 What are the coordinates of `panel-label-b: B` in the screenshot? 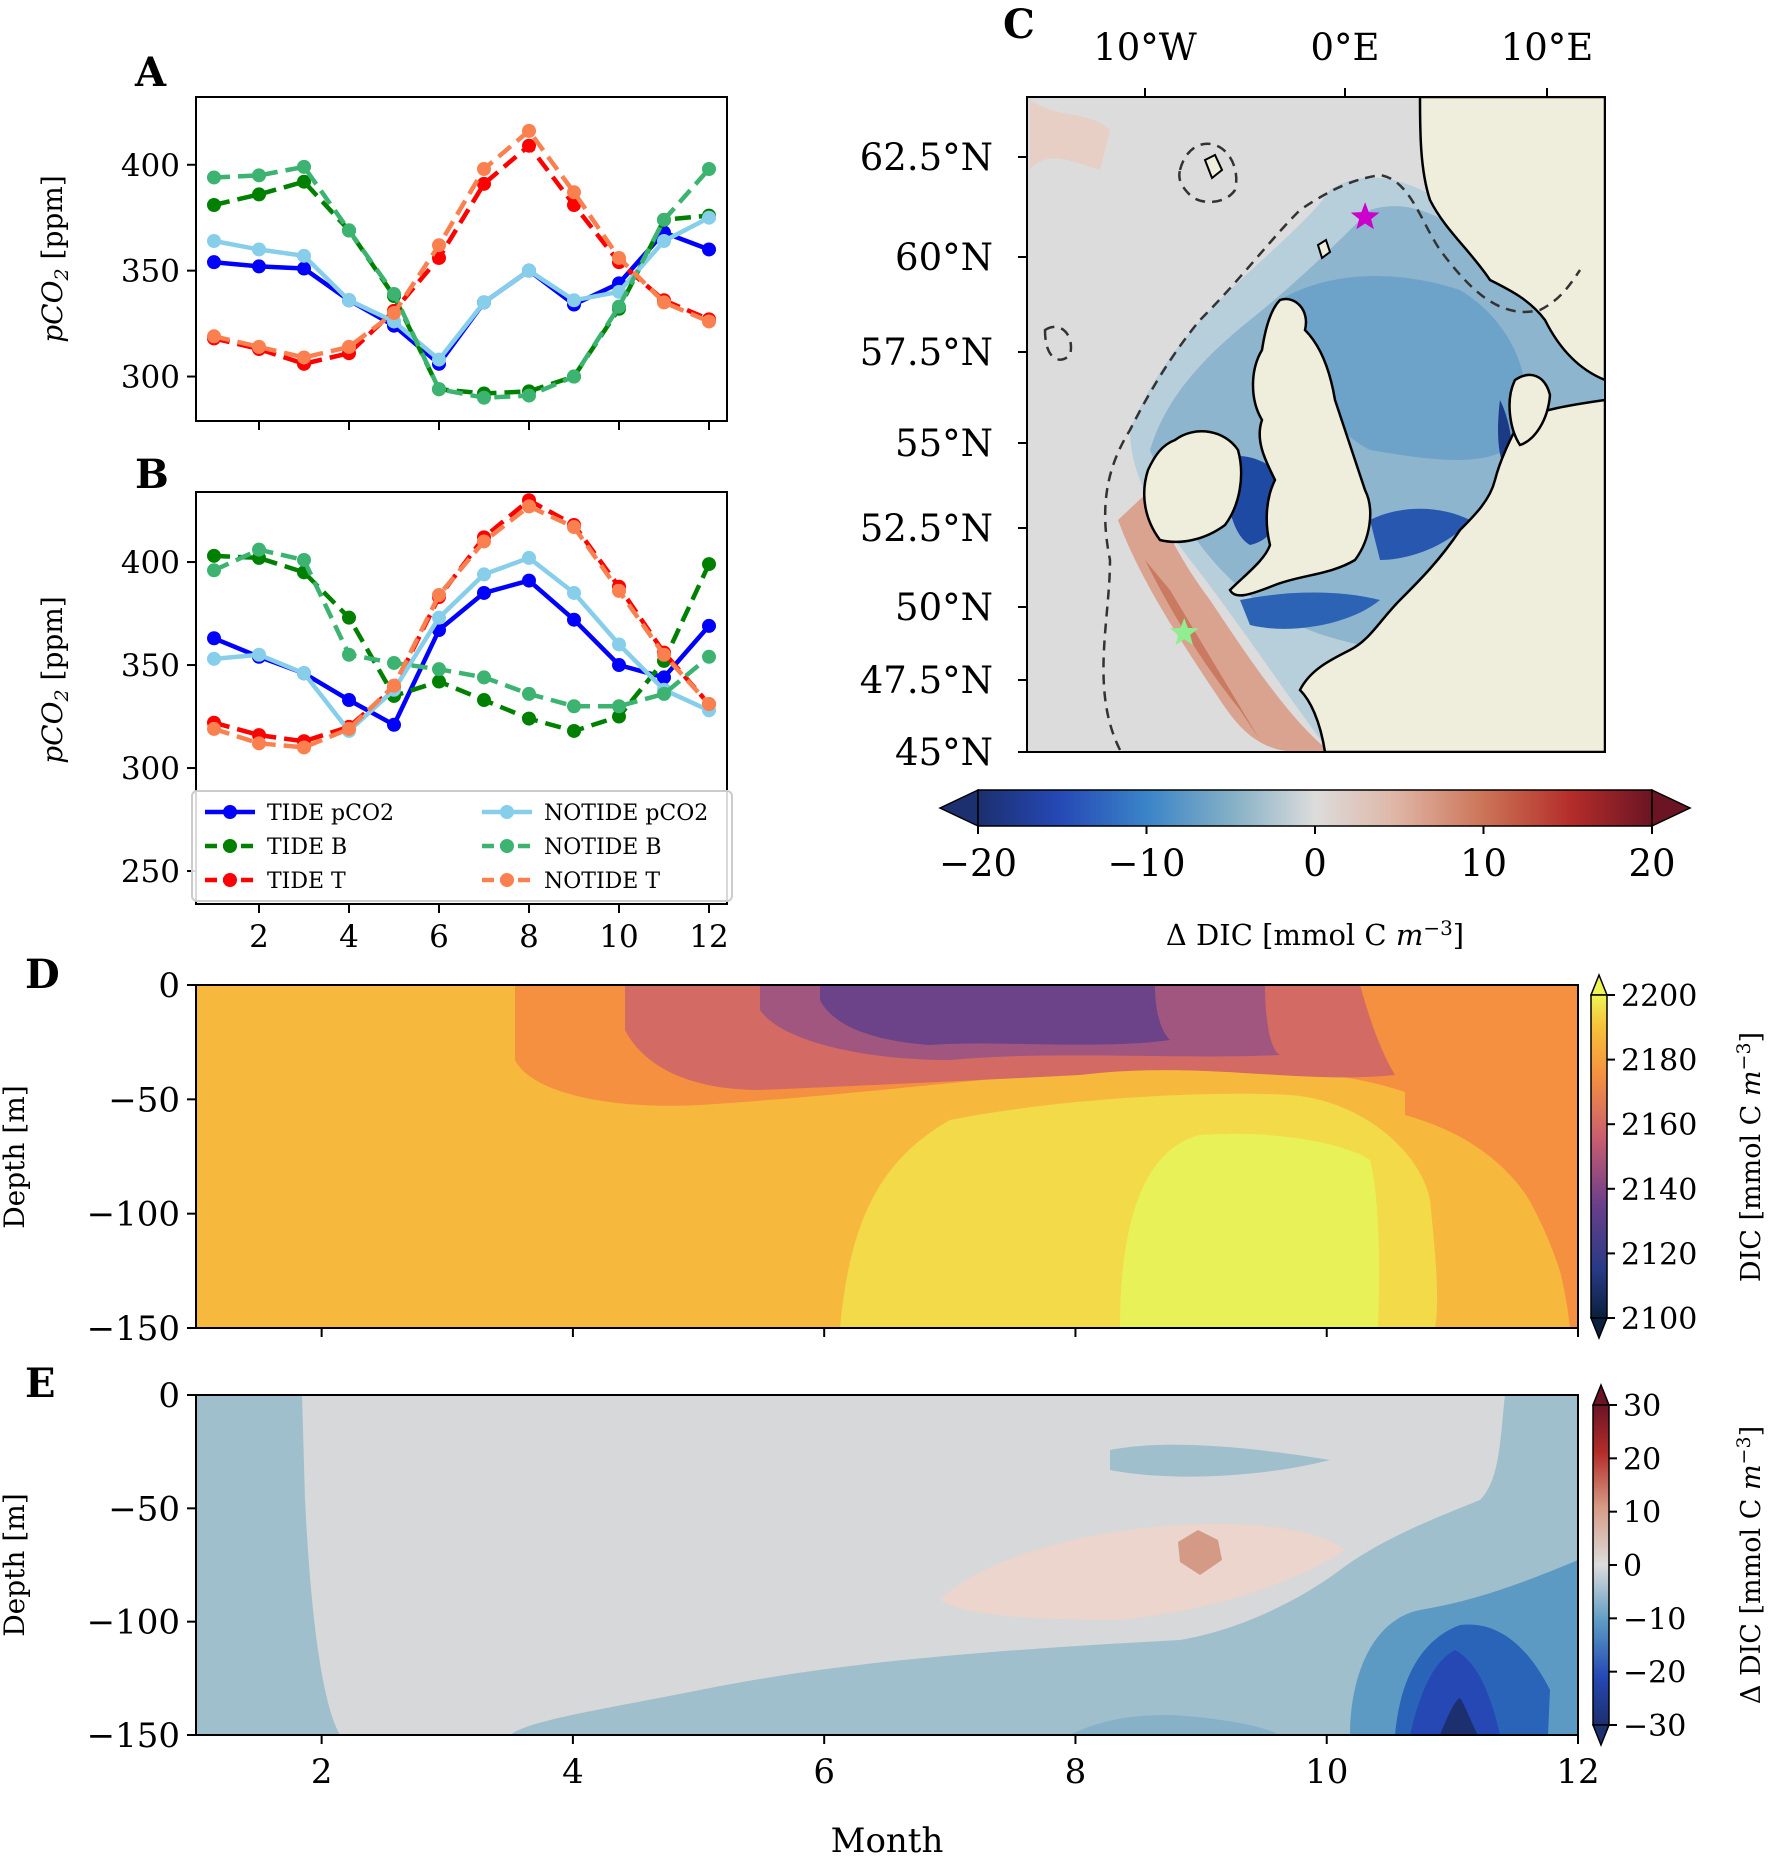 It's located at (152, 474).